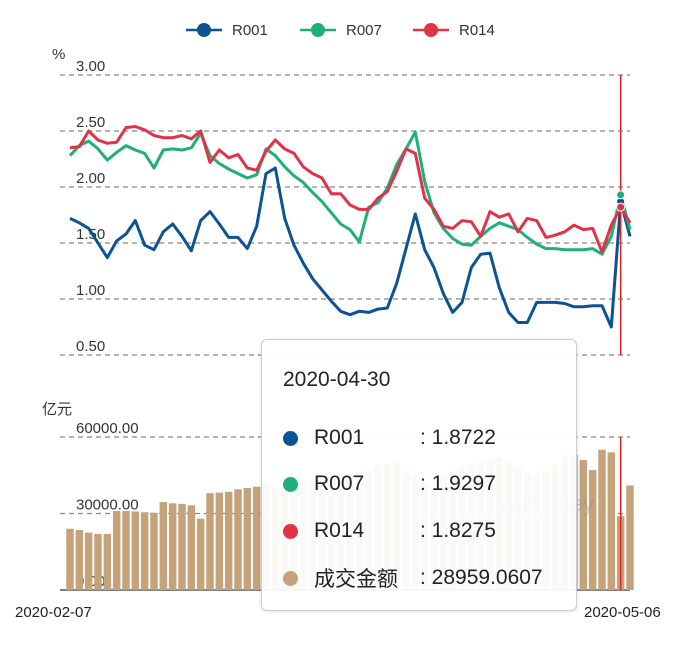  What do you see at coordinates (481, 577) in the screenshot?
I see `tooltip-series-value: : 28959.0607` at bounding box center [481, 577].